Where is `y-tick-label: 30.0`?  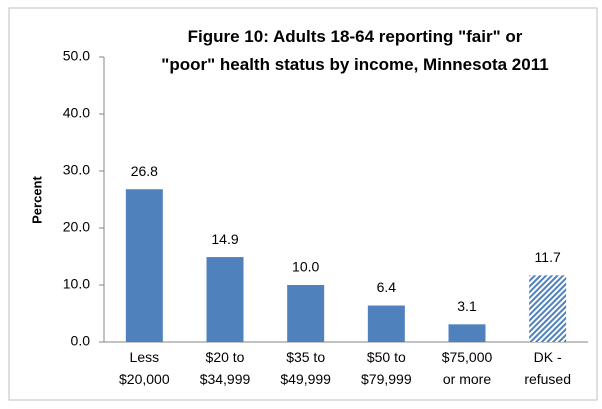 y-tick-label: 30.0 is located at coordinates (76, 170).